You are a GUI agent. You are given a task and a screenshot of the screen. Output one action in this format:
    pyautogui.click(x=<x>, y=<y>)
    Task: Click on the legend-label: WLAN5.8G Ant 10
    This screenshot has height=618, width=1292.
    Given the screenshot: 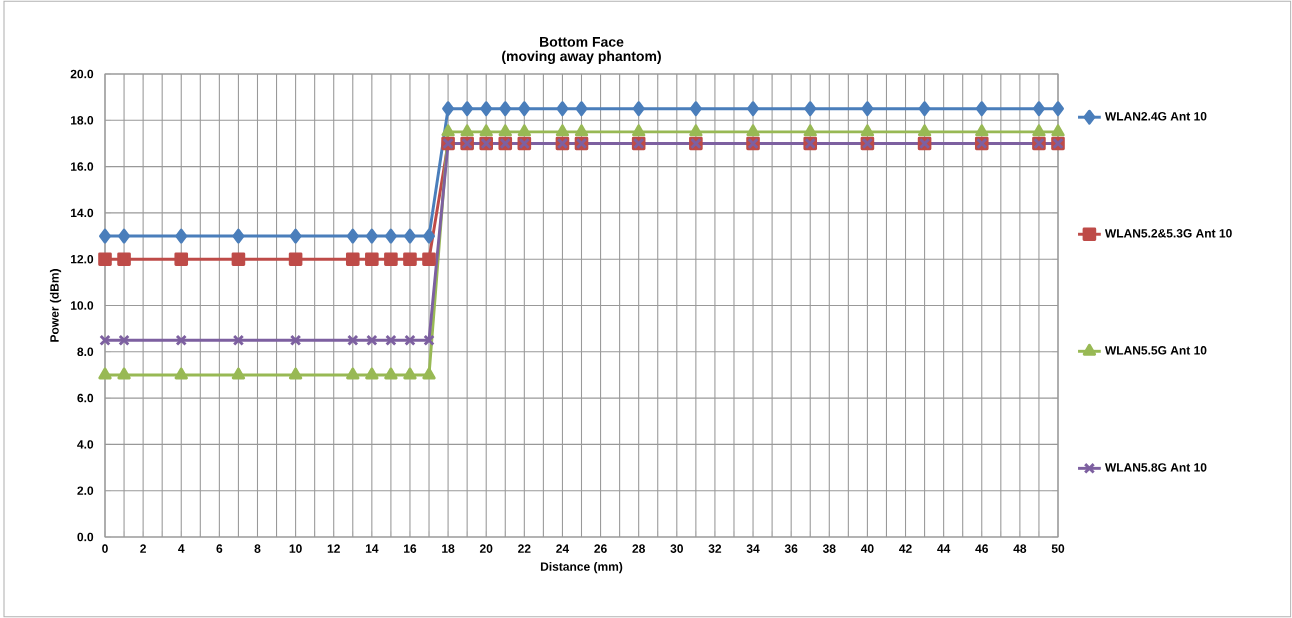 What is the action you would take?
    pyautogui.click(x=1155, y=467)
    